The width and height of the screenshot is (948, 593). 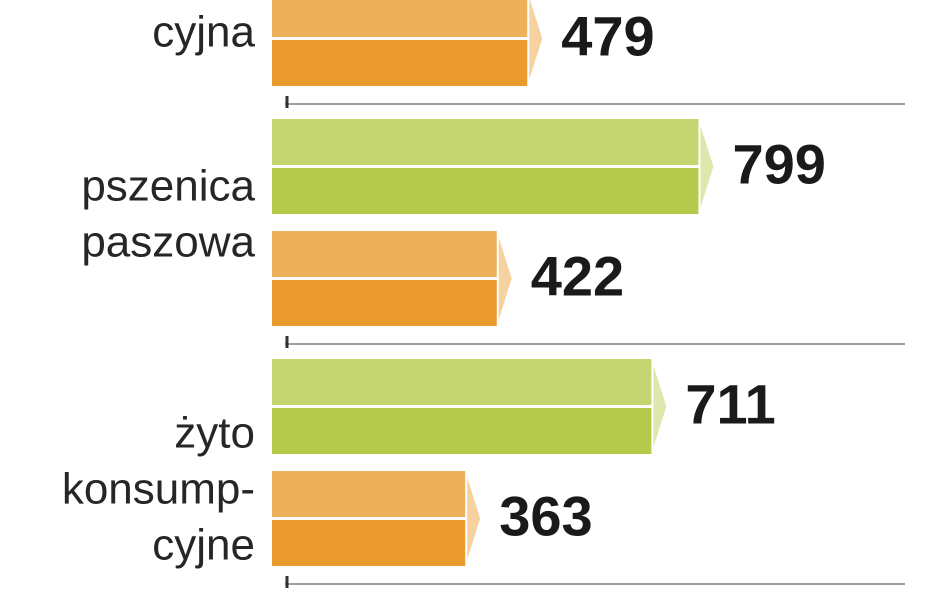 What do you see at coordinates (577, 275) in the screenshot?
I see `value-label: 422` at bounding box center [577, 275].